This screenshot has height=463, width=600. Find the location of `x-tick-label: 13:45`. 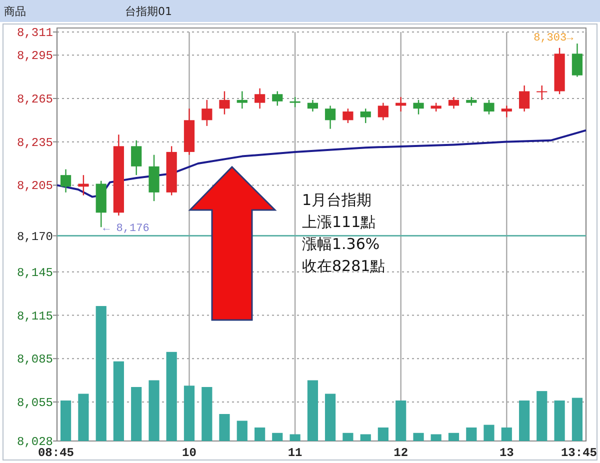

x-tick-label: 13:45 is located at coordinates (578, 453).